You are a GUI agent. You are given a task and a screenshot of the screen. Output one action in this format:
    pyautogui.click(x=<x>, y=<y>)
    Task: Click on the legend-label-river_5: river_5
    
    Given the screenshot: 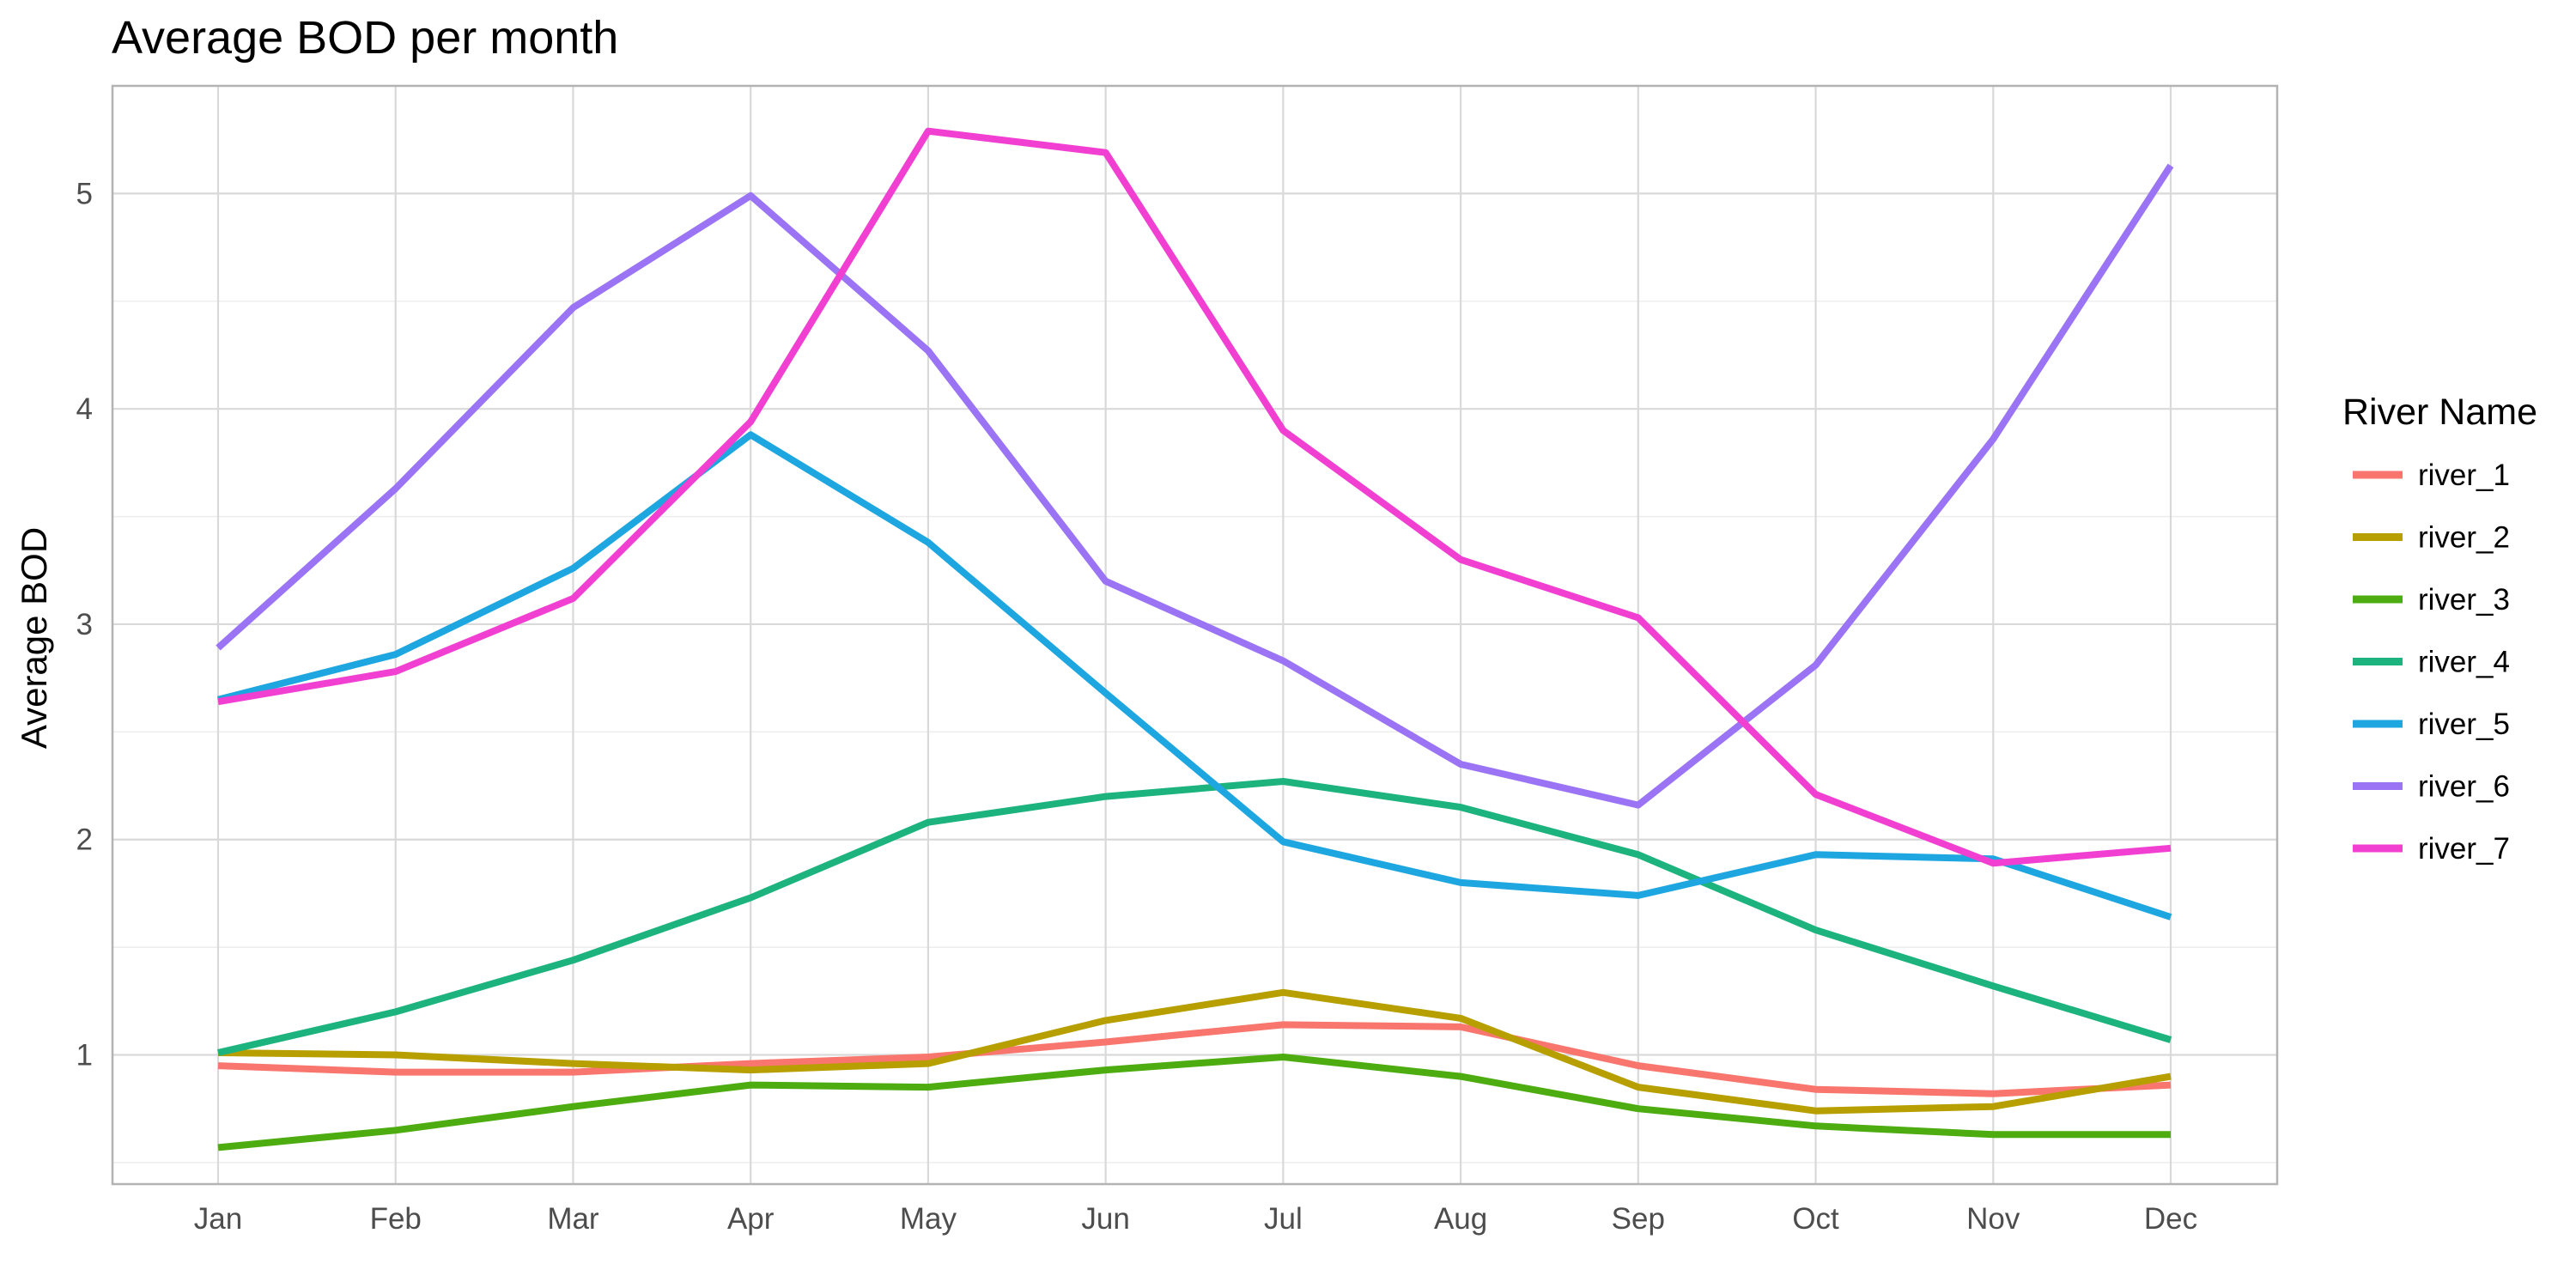 What is the action you would take?
    pyautogui.click(x=2464, y=724)
    